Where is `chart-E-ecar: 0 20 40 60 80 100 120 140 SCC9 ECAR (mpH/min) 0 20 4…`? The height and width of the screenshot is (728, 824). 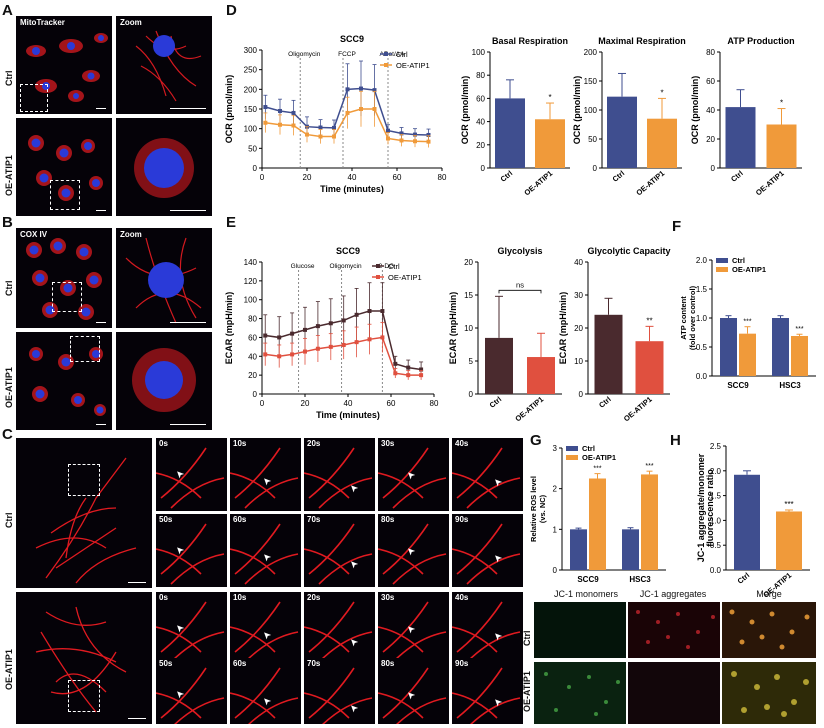
chart-E-ecar: 0 20 40 60 80 100 120 140 SCC9 ECAR (mpH/min) 0 20 4… is located at coordinates (331, 333).